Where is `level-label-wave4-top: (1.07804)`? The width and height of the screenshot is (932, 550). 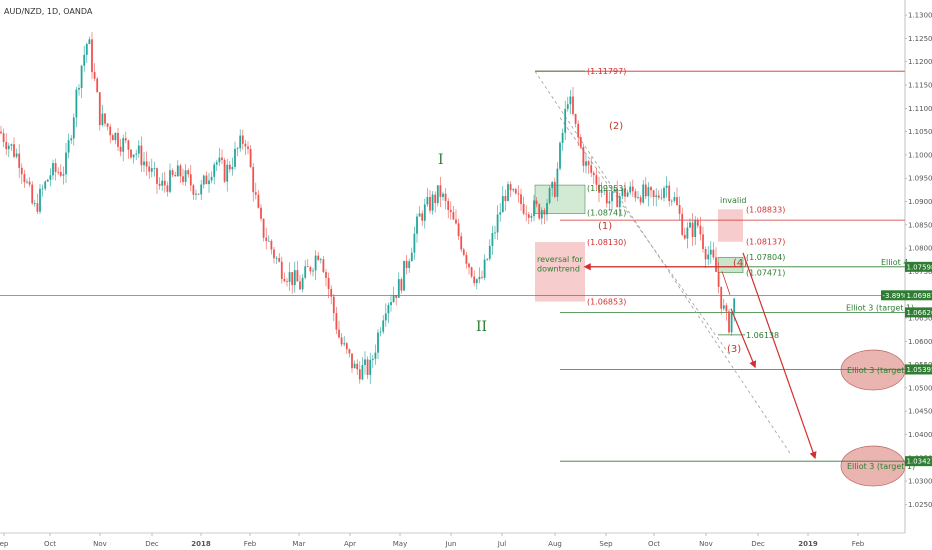
level-label-wave4-top: (1.07804) is located at coordinates (765, 257).